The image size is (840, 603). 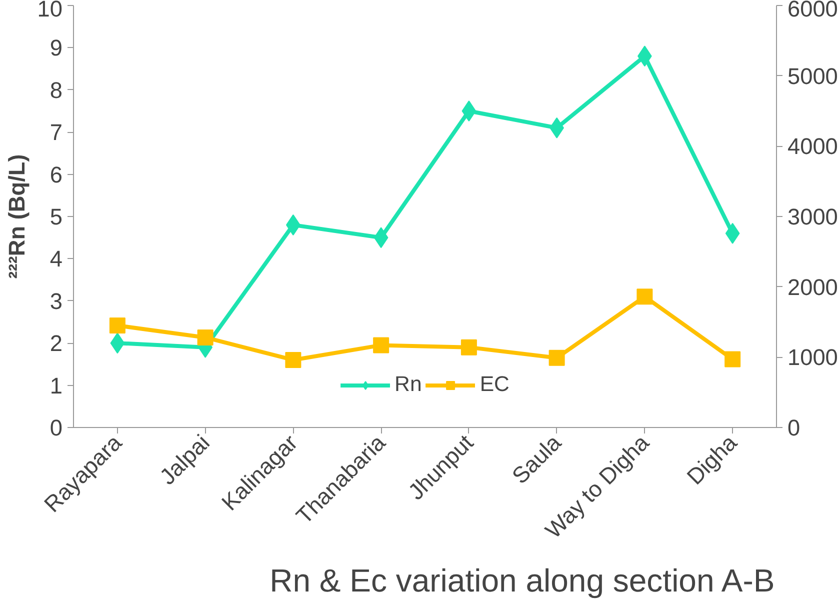 I want to click on y-tick-label: 6, so click(x=56, y=174).